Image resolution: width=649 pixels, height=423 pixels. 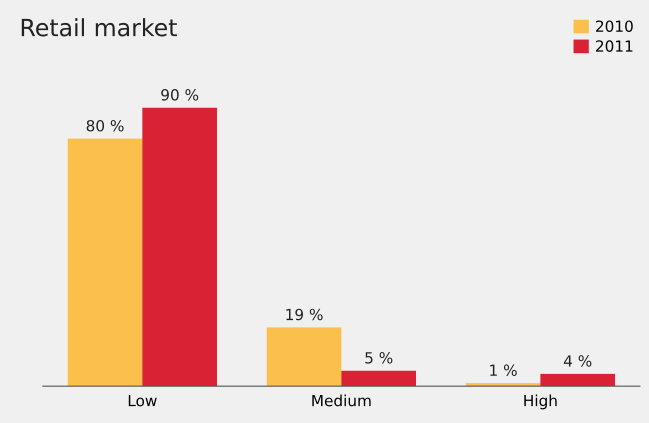 What do you see at coordinates (578, 361) in the screenshot?
I see `data-label: 4 %` at bounding box center [578, 361].